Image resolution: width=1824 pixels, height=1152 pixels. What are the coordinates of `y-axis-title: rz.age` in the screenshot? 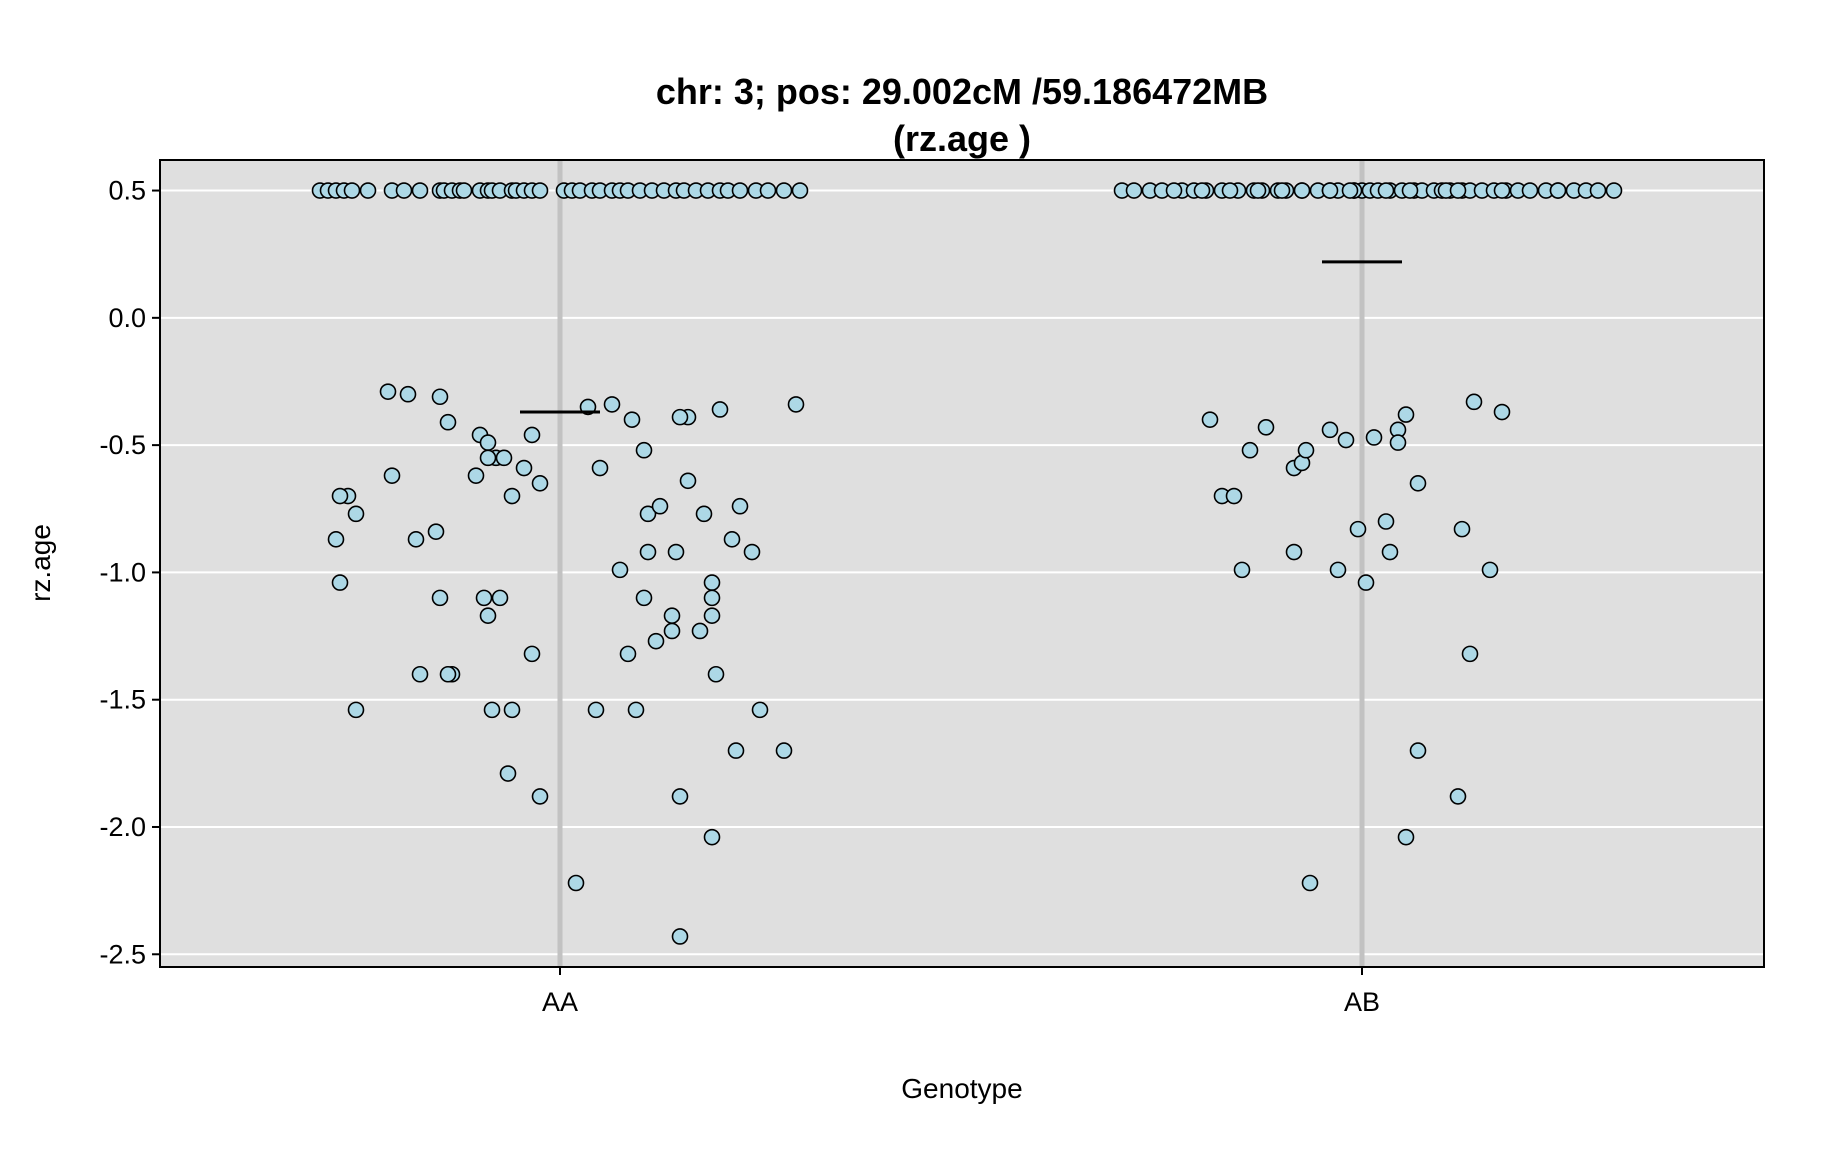 It's located at (40, 563).